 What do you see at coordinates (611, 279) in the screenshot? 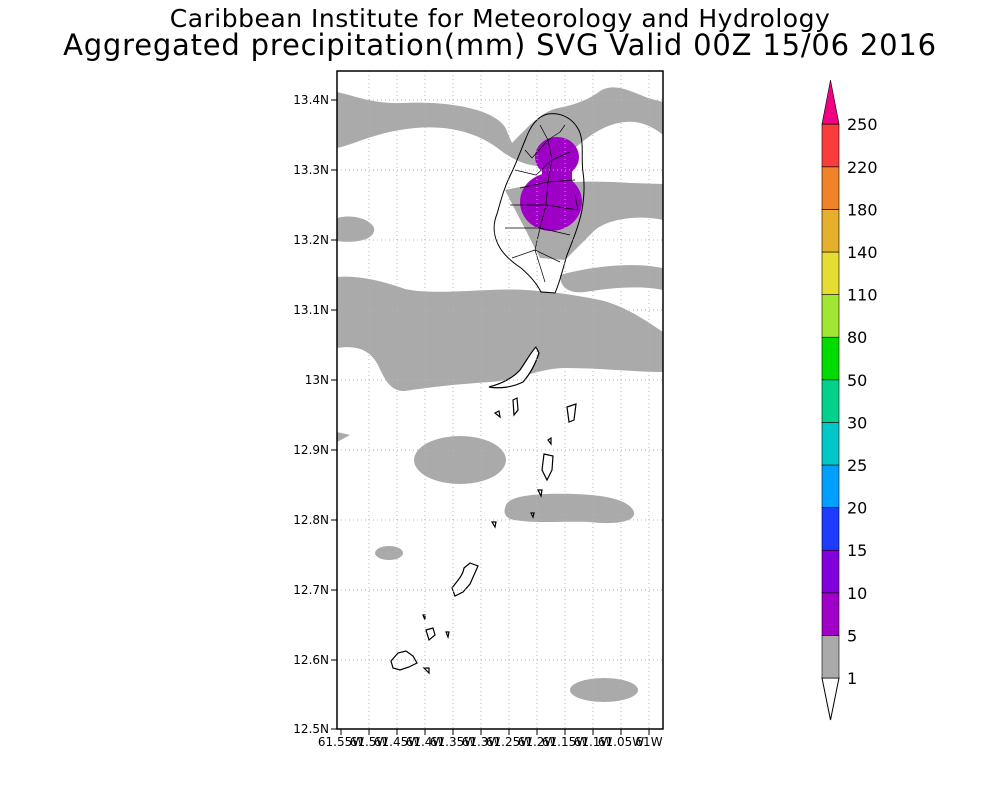
I see `rain-area-north-island-east` at bounding box center [611, 279].